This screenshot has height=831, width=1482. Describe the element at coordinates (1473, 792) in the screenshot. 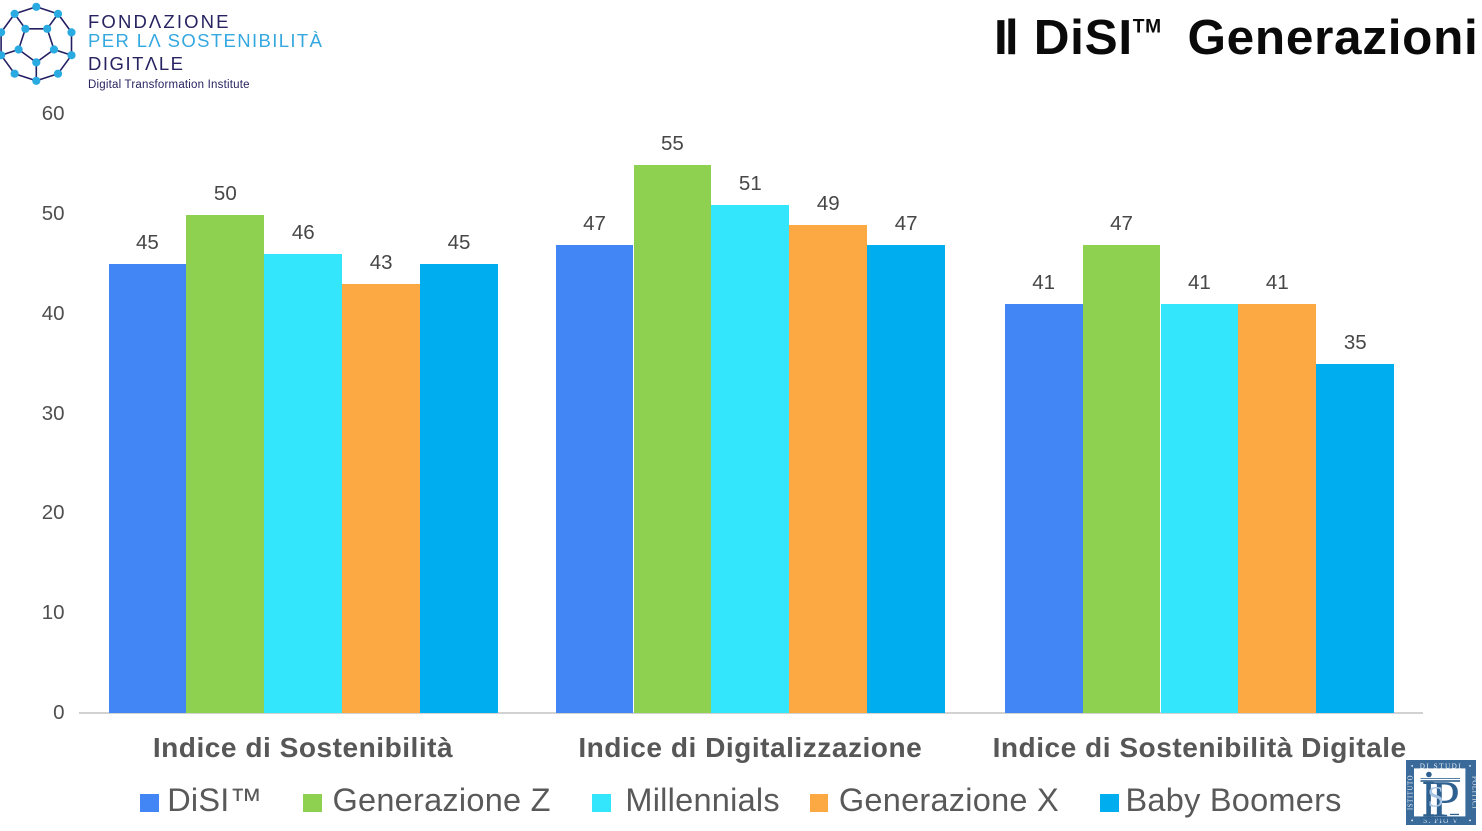

I see `svg-text: POLITICI` at that location.